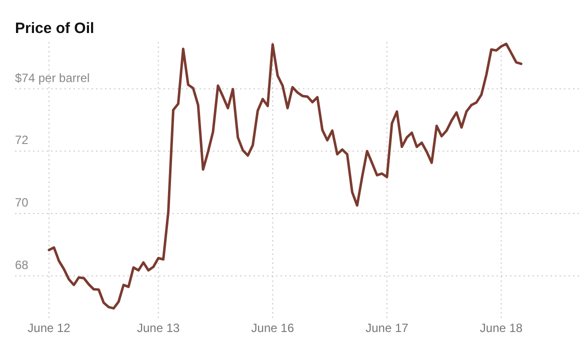 Image resolution: width=585 pixels, height=348 pixels. Describe the element at coordinates (22, 140) in the screenshot. I see `y-tick-label: 72` at that location.